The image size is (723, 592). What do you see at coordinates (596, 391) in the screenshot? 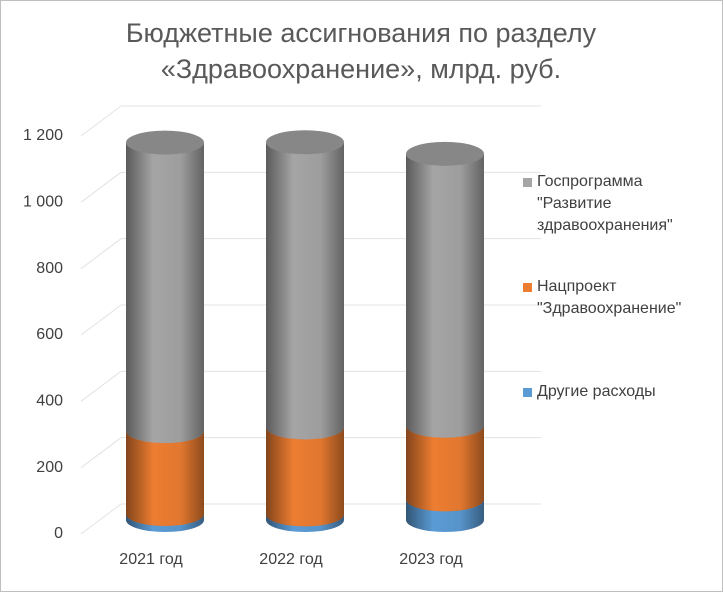
I see `legend-label: Другие расходы` at bounding box center [596, 391].